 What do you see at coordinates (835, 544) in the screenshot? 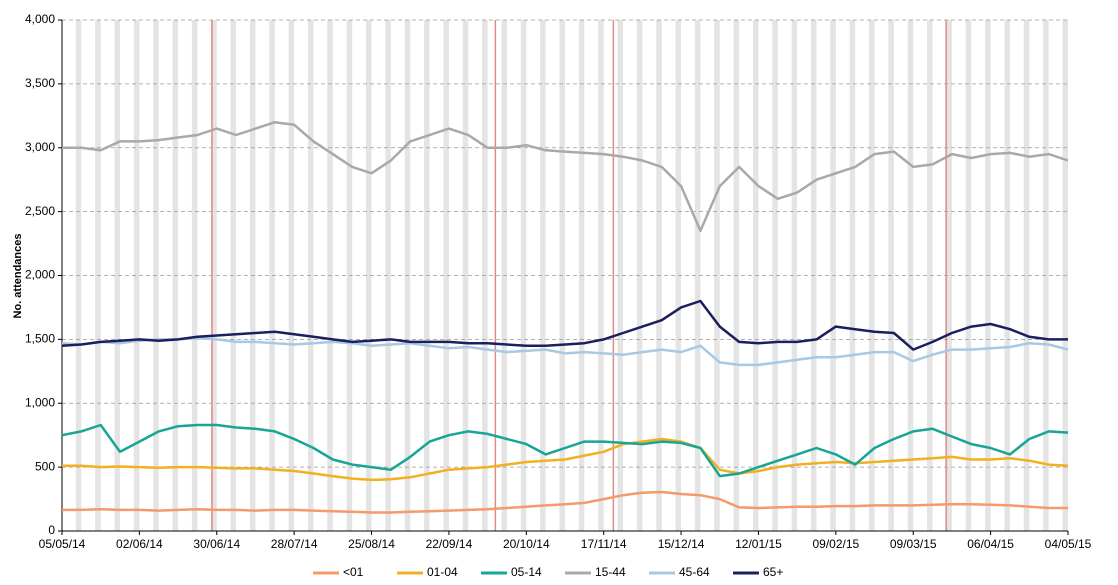
I see `x-tick-label: 09/02/15` at bounding box center [835, 544].